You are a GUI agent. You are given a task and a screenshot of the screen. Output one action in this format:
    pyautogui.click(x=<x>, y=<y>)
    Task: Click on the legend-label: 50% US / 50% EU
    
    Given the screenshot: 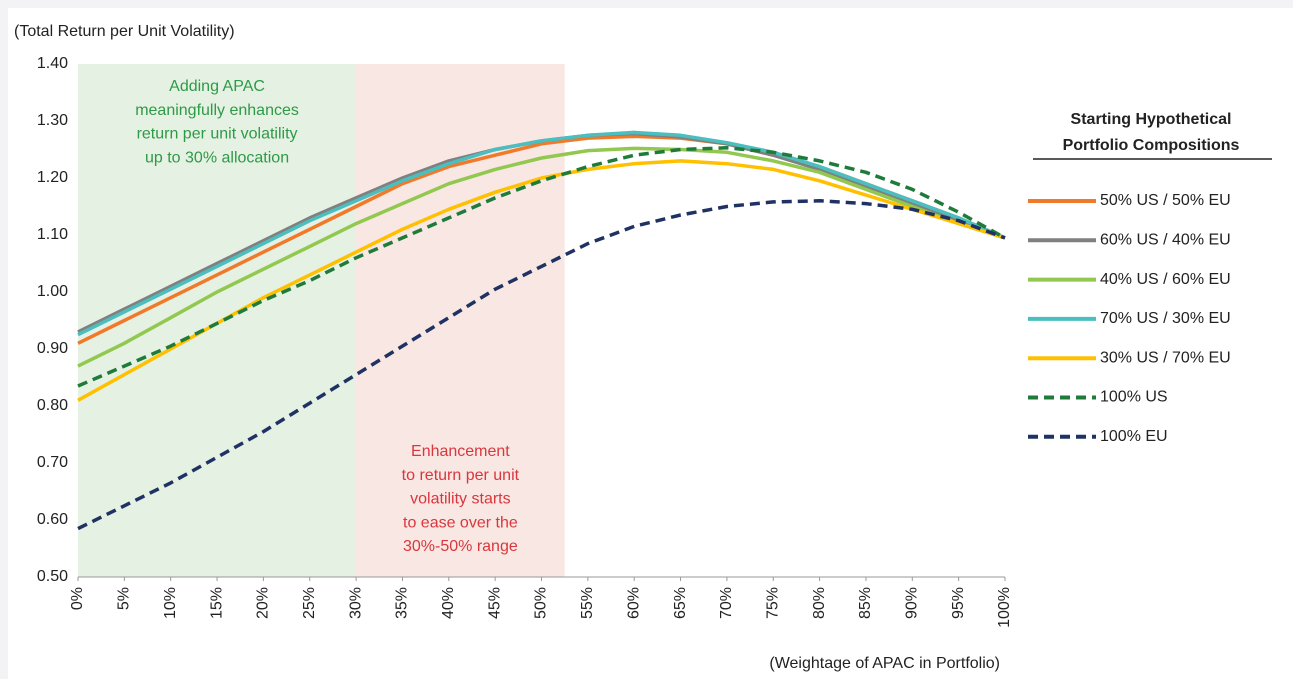 What is the action you would take?
    pyautogui.click(x=1165, y=200)
    